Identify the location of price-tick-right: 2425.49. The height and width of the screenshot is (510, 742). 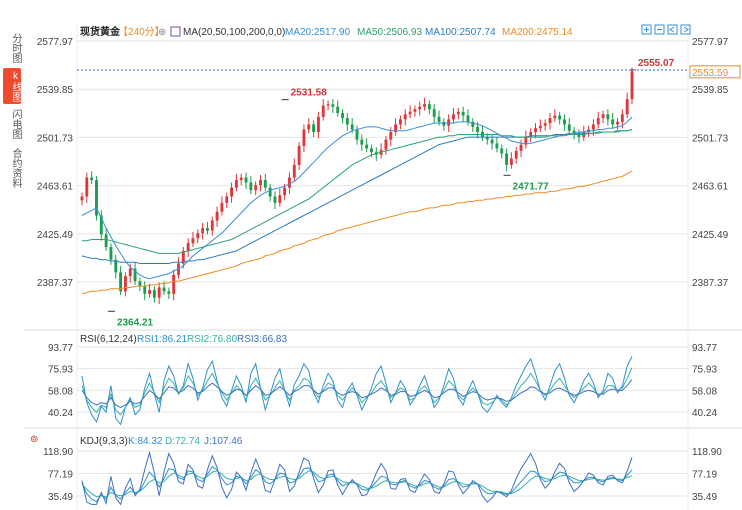
(710, 235).